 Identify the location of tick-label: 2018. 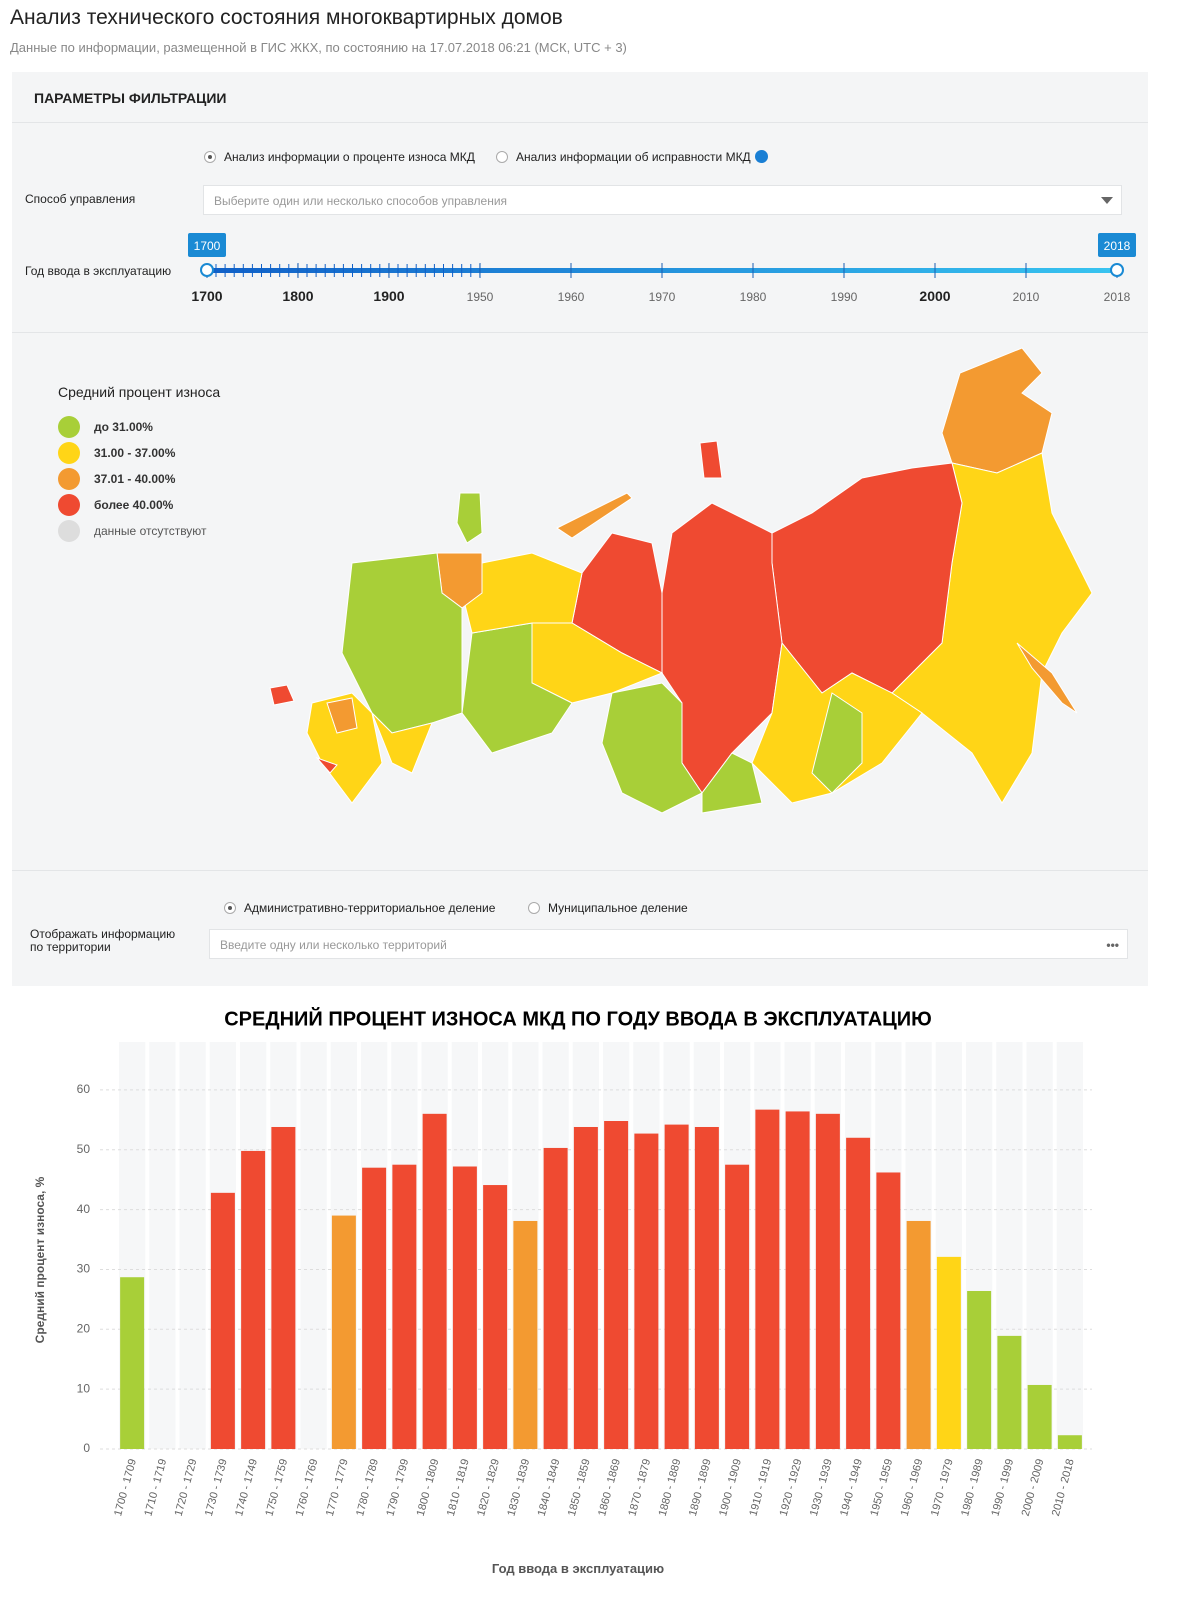
(1117, 297).